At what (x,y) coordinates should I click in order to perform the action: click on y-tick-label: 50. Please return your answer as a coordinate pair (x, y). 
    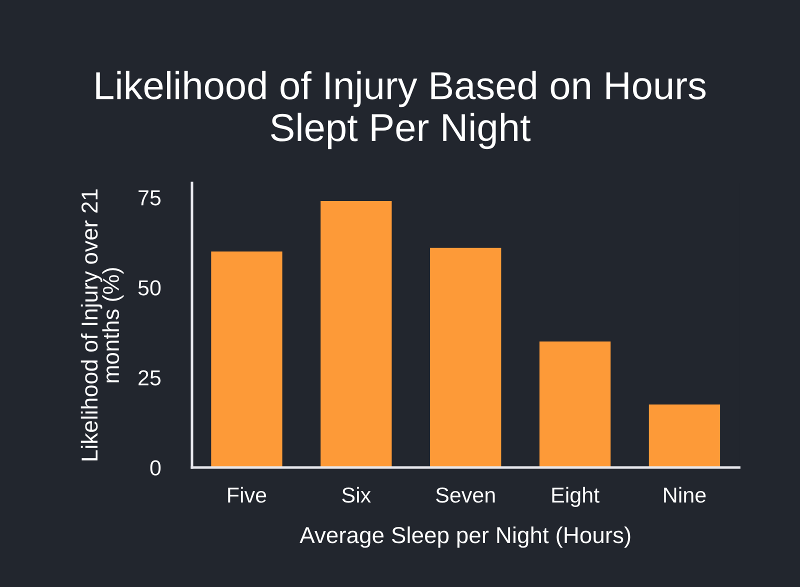
    Looking at the image, I should click on (149, 288).